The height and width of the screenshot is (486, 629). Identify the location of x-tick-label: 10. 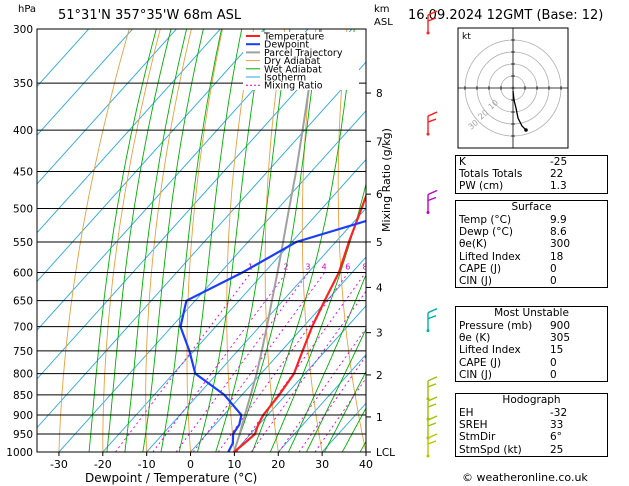
(234, 464).